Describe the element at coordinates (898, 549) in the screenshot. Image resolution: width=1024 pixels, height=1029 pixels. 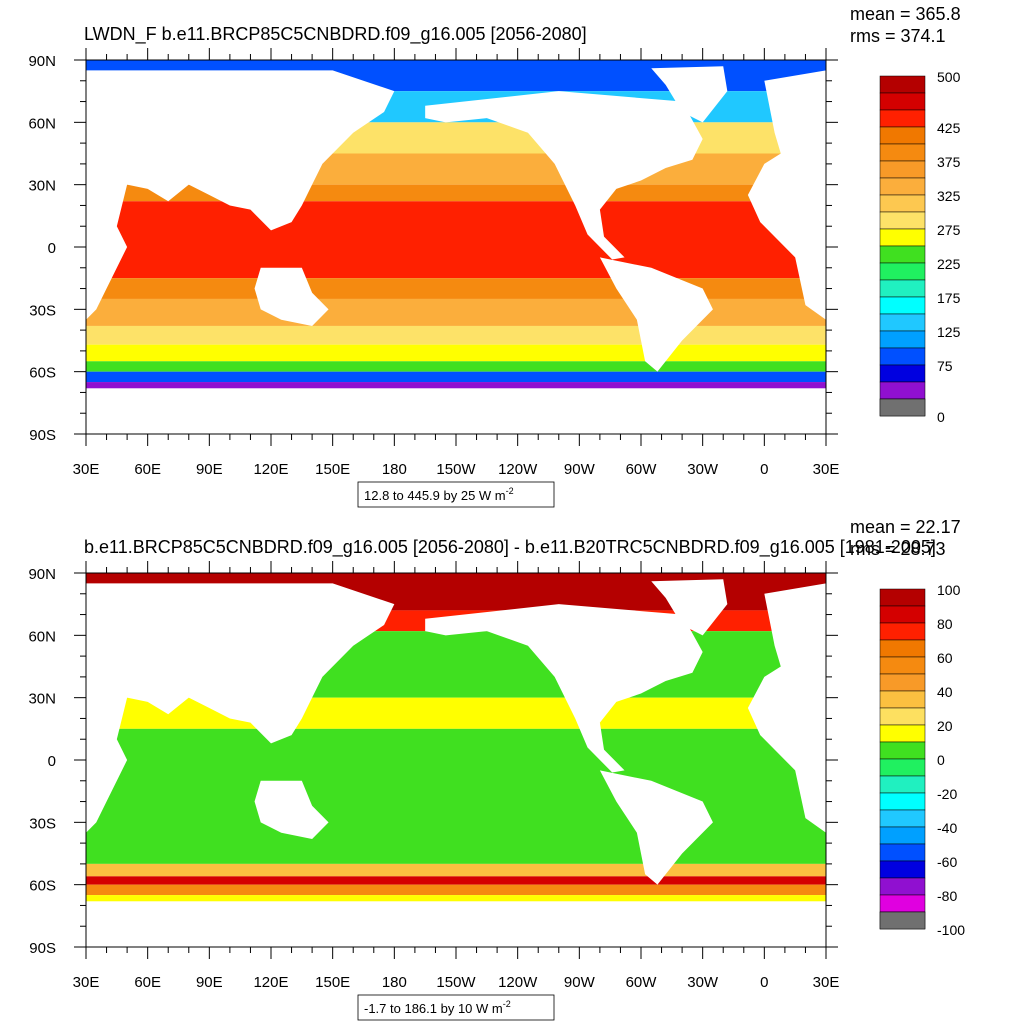
I see `rms-label: rms = 28.73` at that location.